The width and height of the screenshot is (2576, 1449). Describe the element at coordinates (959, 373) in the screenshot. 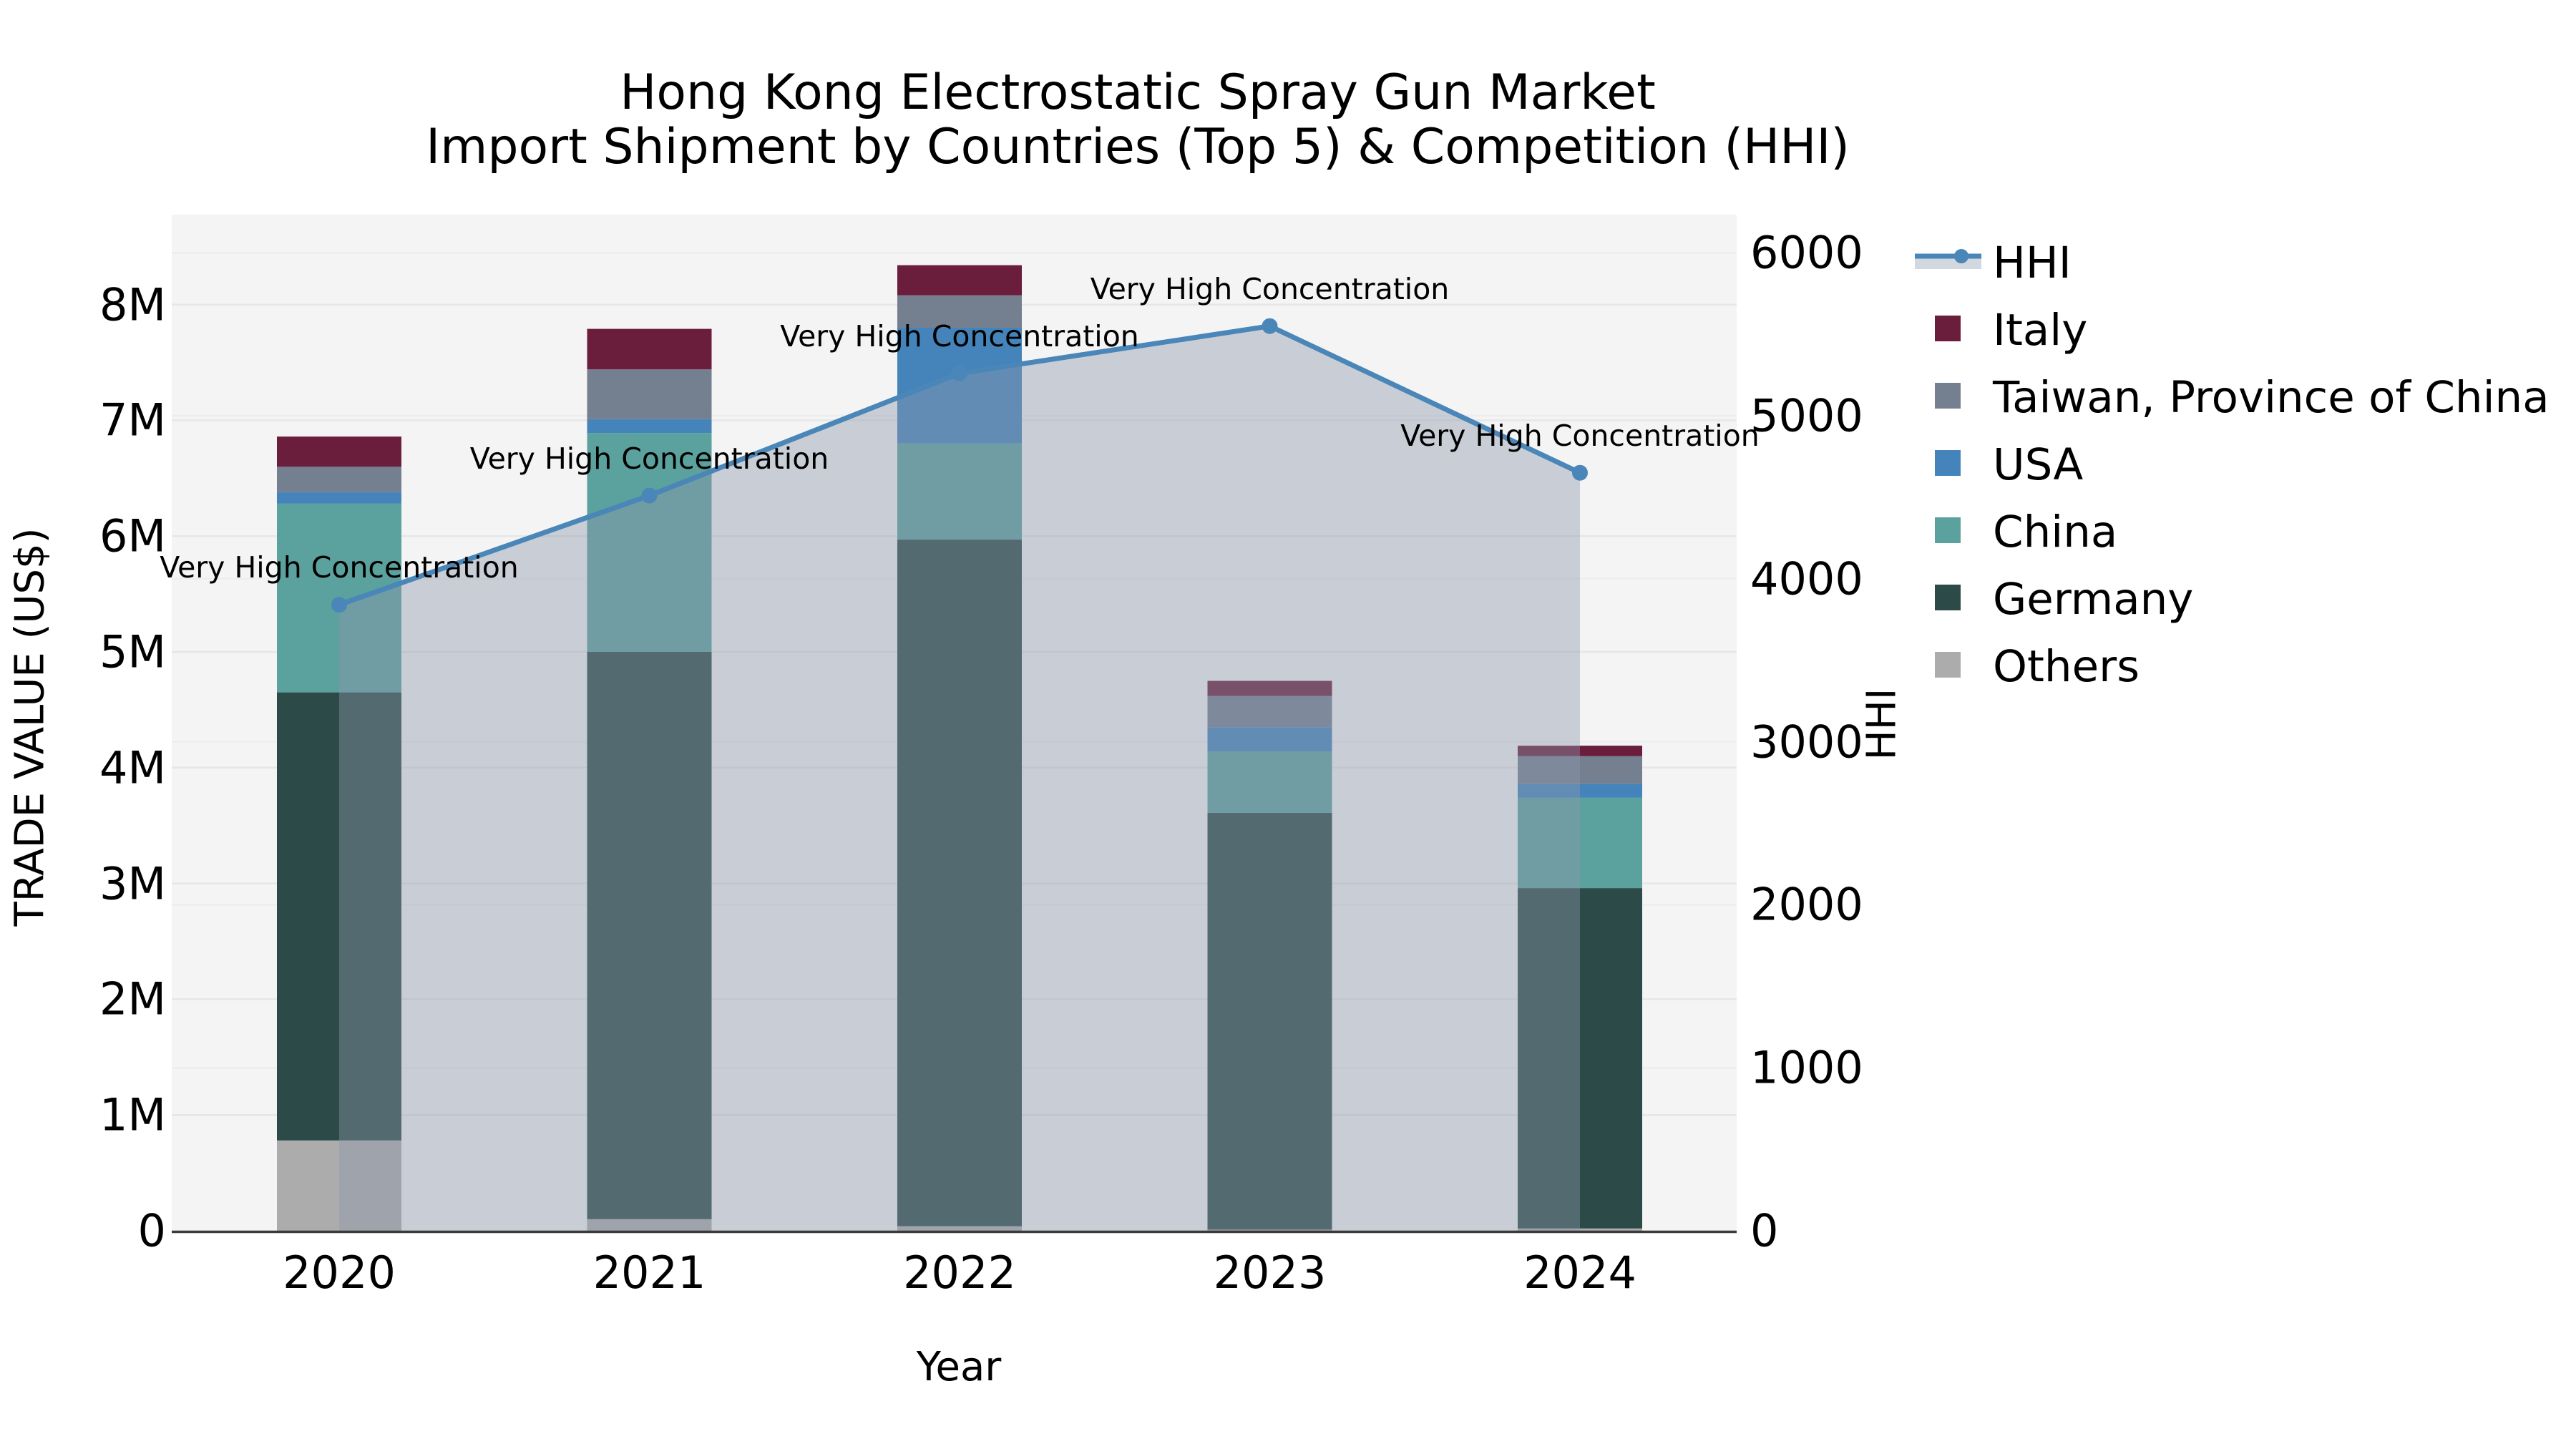

I see `hhi-marker-2022` at that location.